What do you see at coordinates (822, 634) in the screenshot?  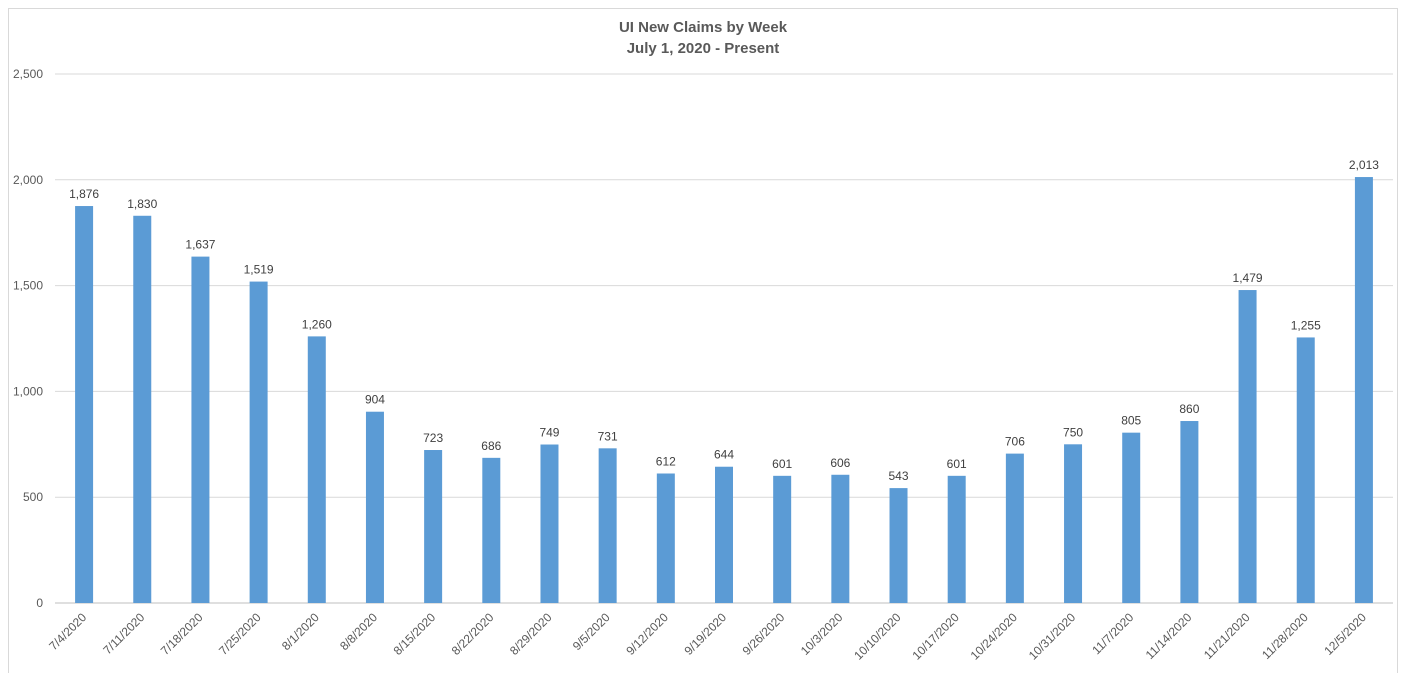 I see `x-tick-label: 10/3/2020` at bounding box center [822, 634].